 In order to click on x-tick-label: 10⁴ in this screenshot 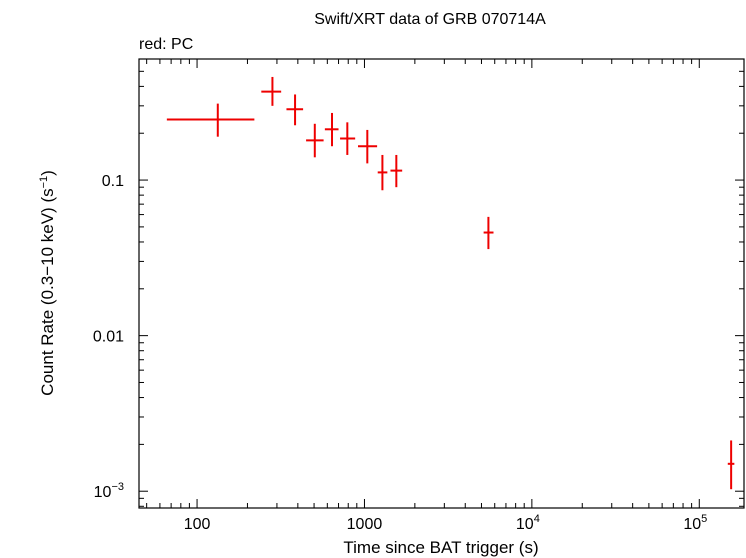, I will do `click(528, 523)`.